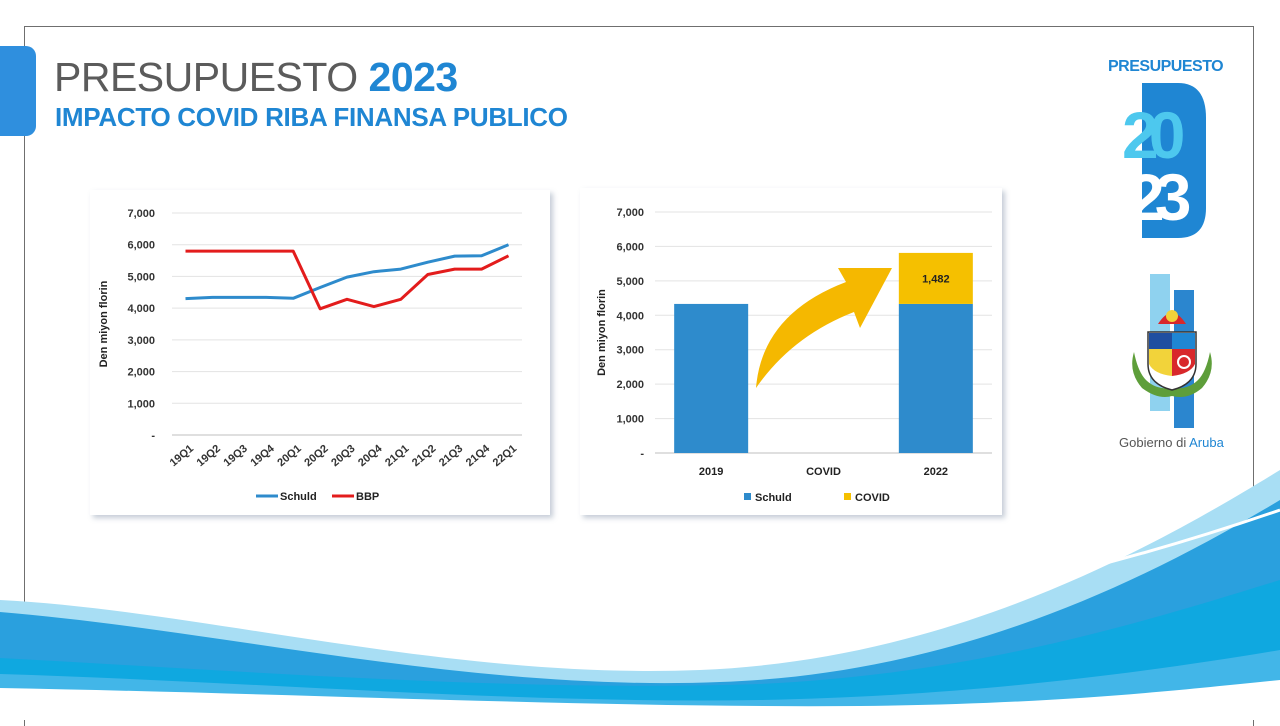 The width and height of the screenshot is (1280, 726). Describe the element at coordinates (935, 378) in the screenshot. I see `bar-schuld-2022` at that location.